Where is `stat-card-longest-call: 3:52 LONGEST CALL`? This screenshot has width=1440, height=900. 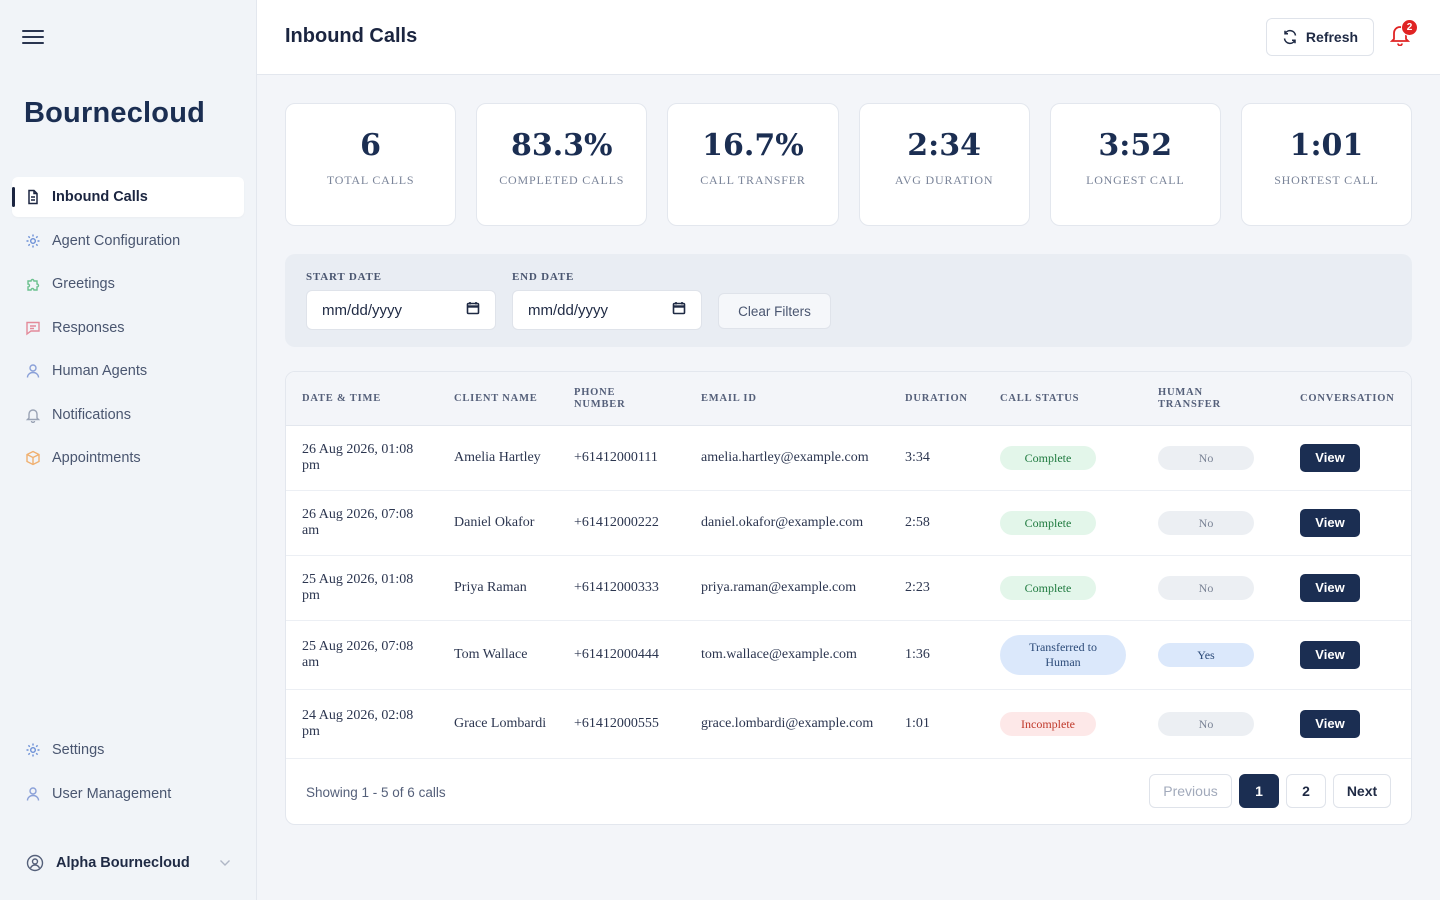
stat-card-longest-call: 3:52 LONGEST CALL is located at coordinates (1135, 164).